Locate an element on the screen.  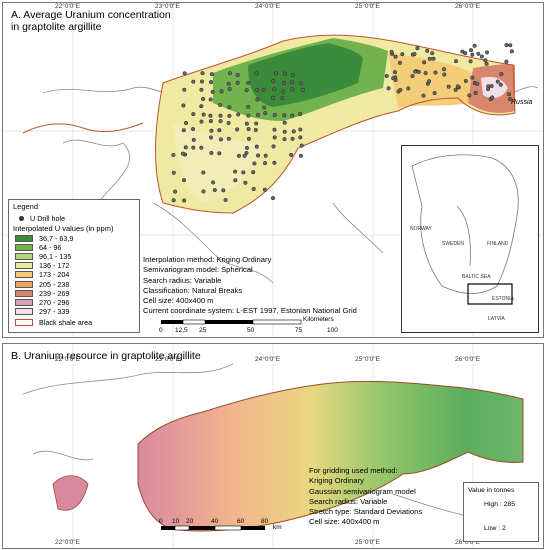
scale-b-4: 60 is located at coordinates (241, 521).